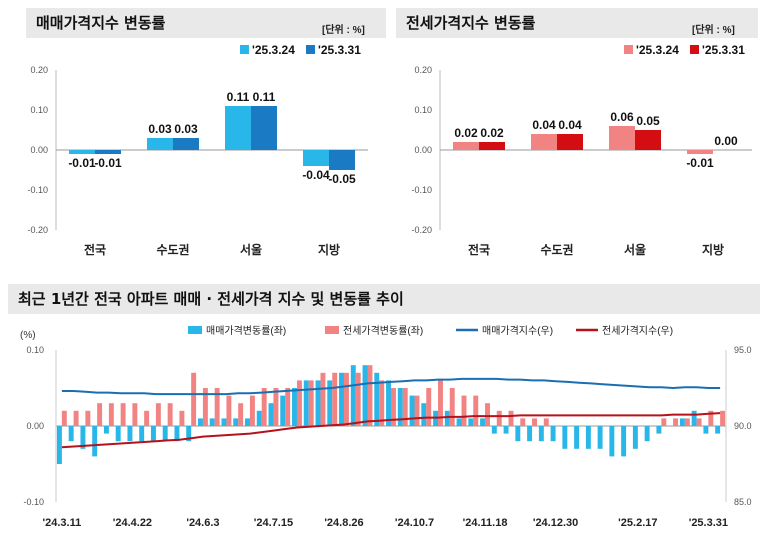  I want to click on x-tick-label: '24.7.15, so click(273, 523).